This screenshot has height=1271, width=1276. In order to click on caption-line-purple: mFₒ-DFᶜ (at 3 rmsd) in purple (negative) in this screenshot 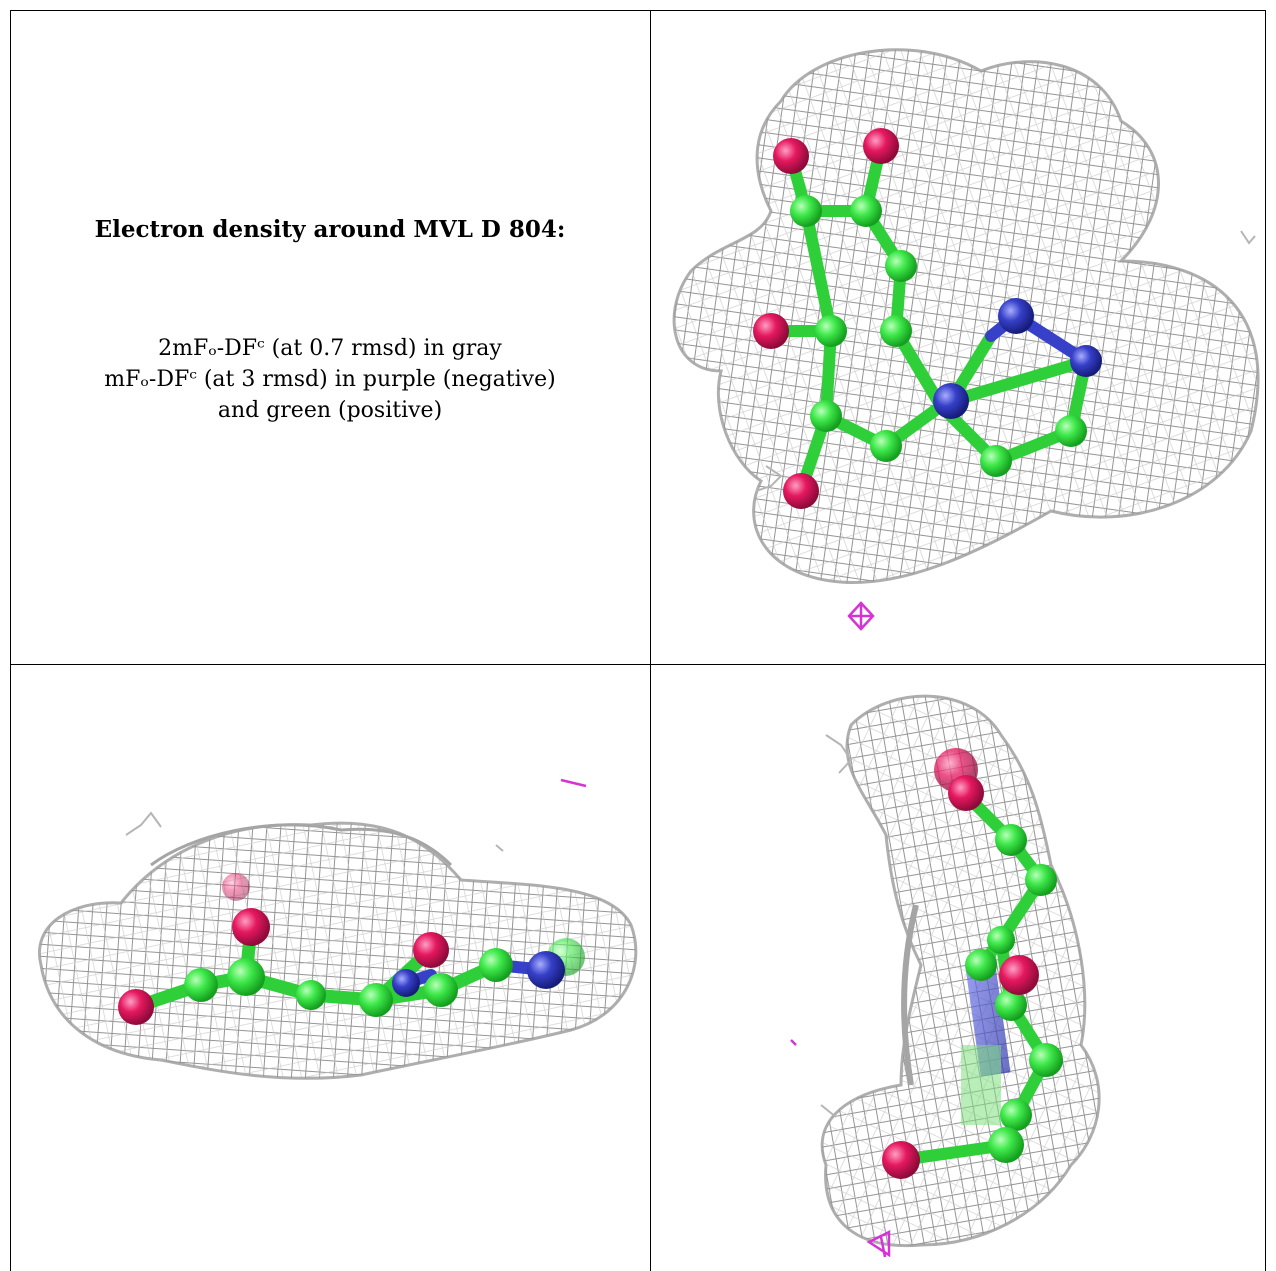, I will do `click(330, 379)`.